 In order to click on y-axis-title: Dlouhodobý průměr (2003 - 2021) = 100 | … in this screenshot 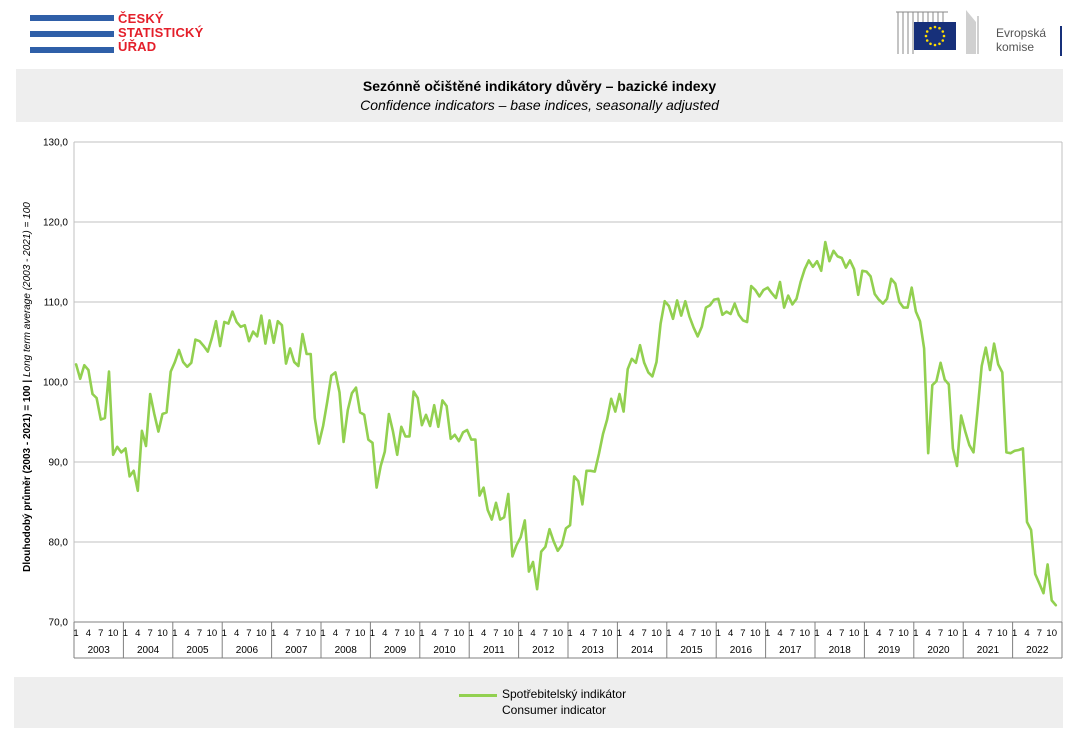, I will do `click(27, 387)`.